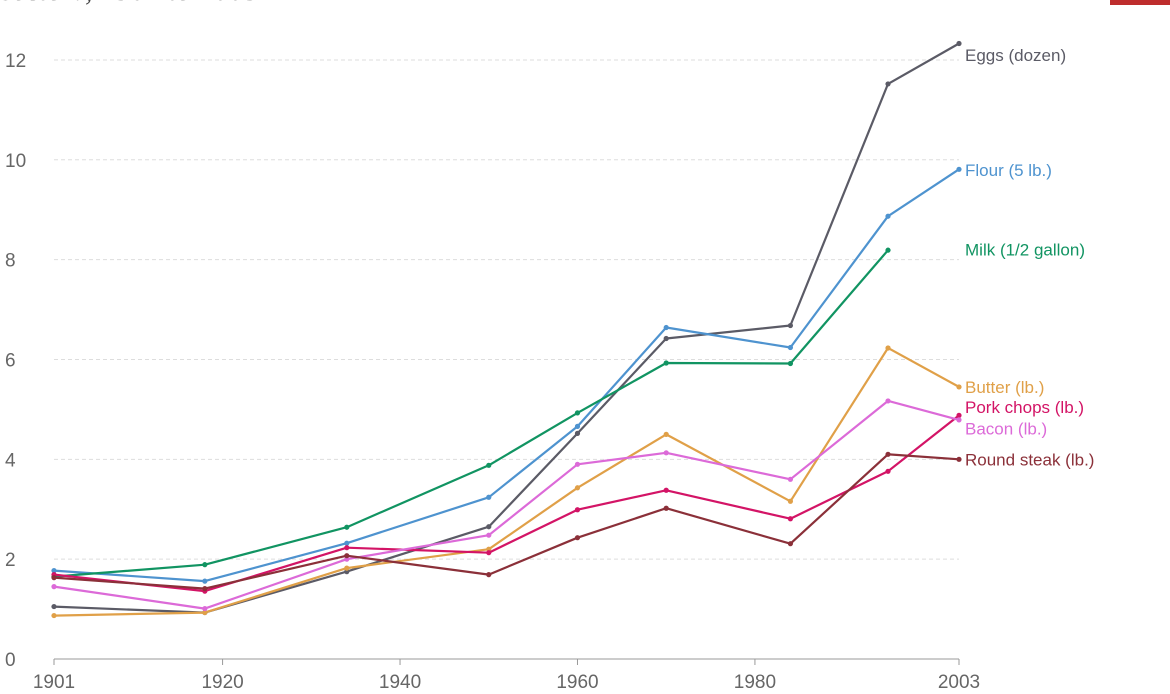 The width and height of the screenshot is (1170, 694). I want to click on x-tick-label: 1960, so click(577, 682).